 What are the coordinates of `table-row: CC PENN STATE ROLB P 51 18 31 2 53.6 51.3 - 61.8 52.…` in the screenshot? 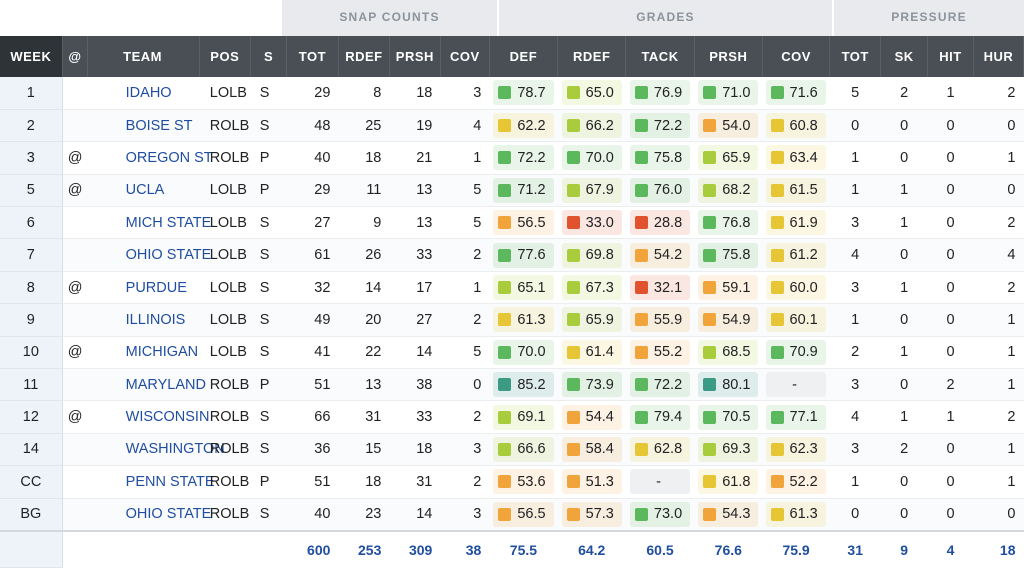 It's located at (512, 482).